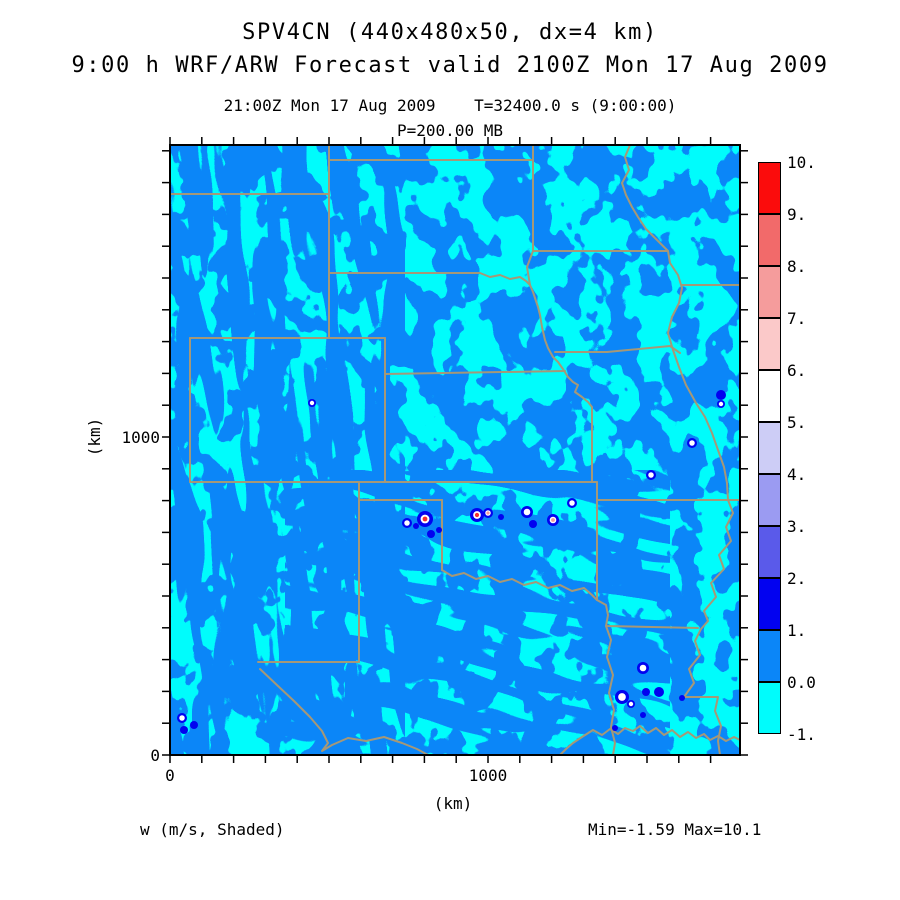 The width and height of the screenshot is (900, 900). I want to click on colorbar-tick-label: 0.0, so click(801, 682).